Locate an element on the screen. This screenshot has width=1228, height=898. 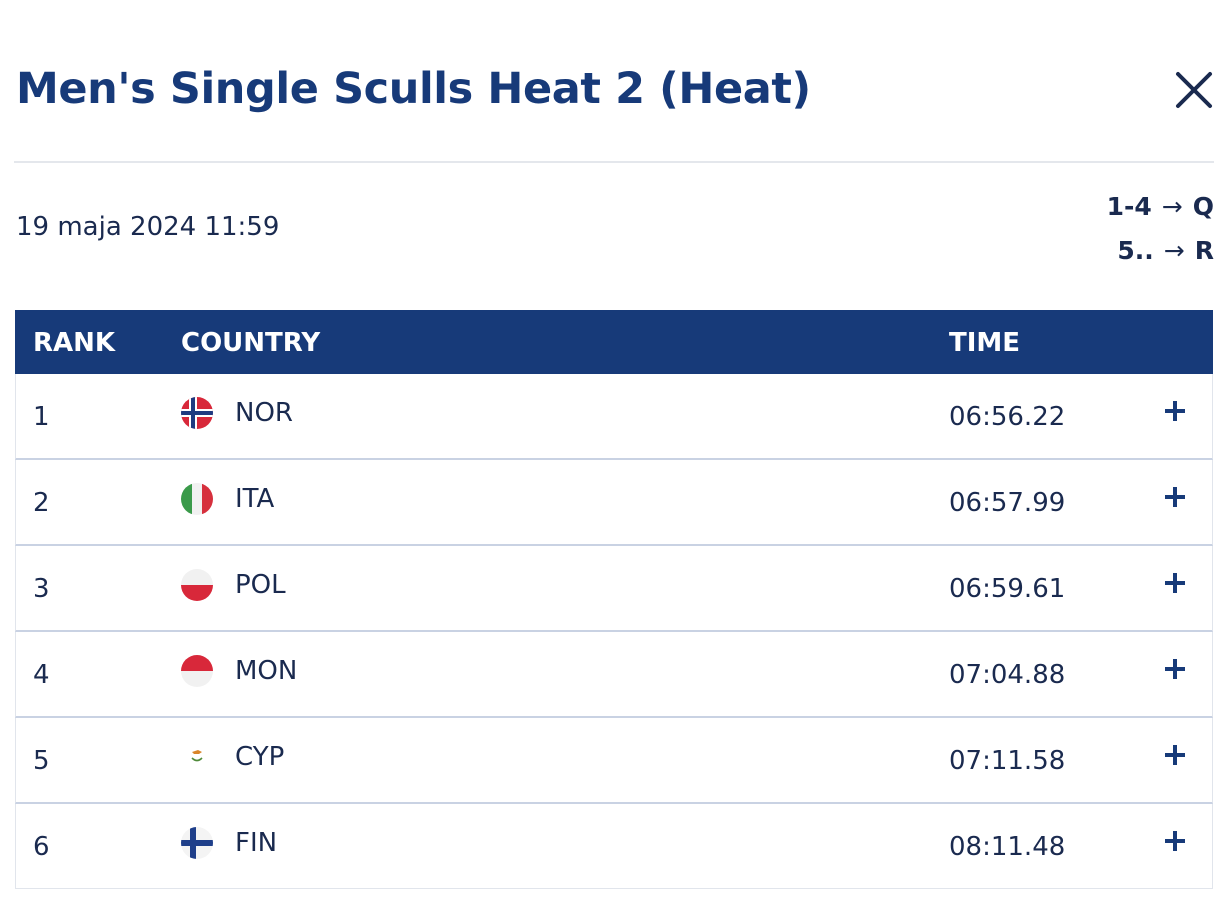
progression-range: 1-4 is located at coordinates (1129, 206).